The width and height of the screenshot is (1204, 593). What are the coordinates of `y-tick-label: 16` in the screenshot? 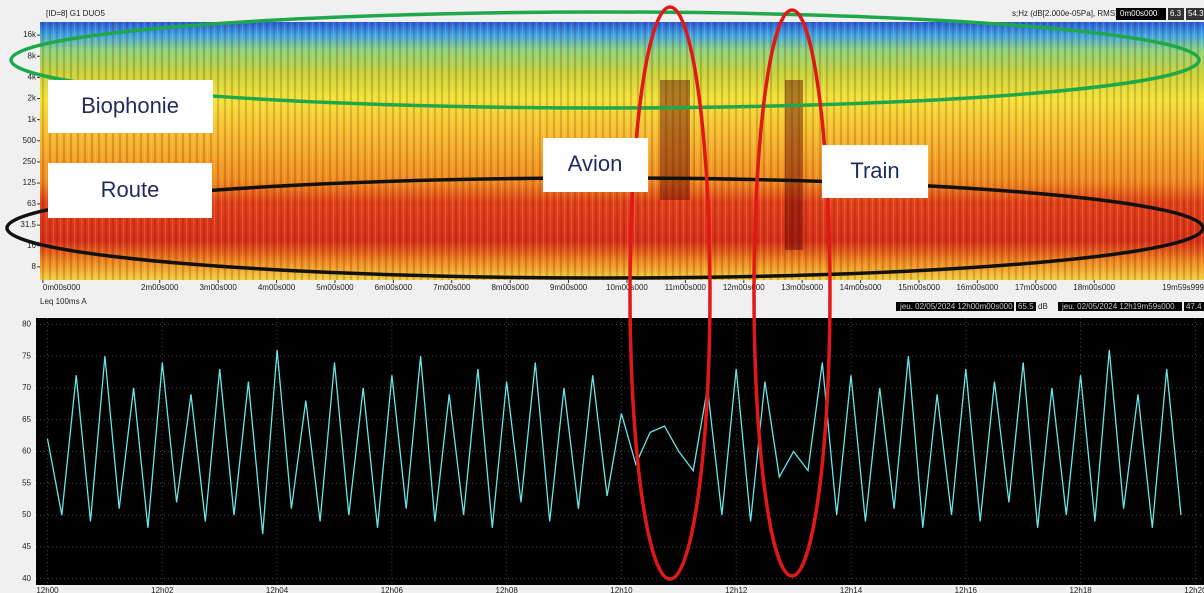 It's located at (31, 245).